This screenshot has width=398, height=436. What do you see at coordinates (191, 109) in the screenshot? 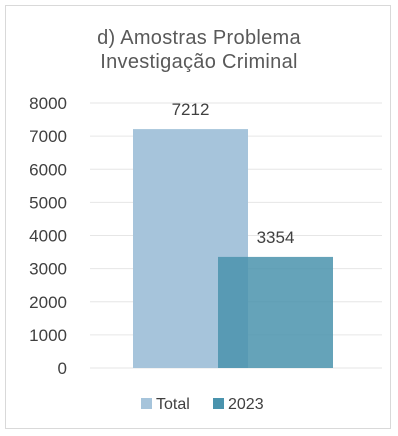
I see `data-label: 7212` at bounding box center [191, 109].